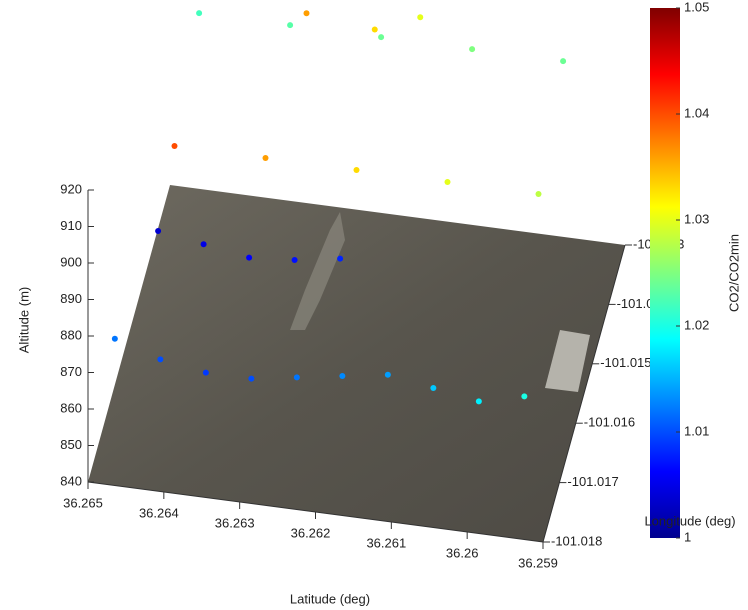 Image resolution: width=748 pixels, height=610 pixels. Describe the element at coordinates (71, 334) in the screenshot. I see `z-tick-label: 880` at that location.